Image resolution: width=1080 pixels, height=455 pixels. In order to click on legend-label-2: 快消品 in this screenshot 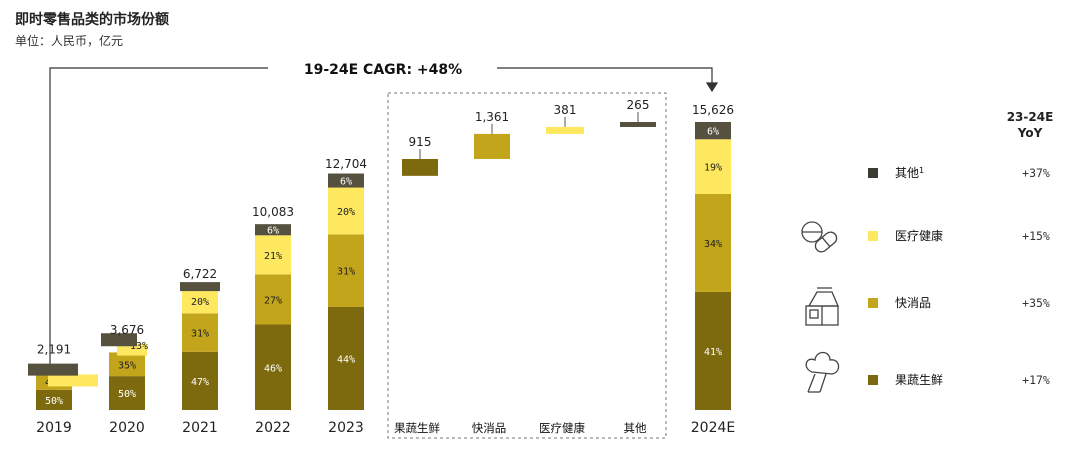, I will do `click(913, 303)`.